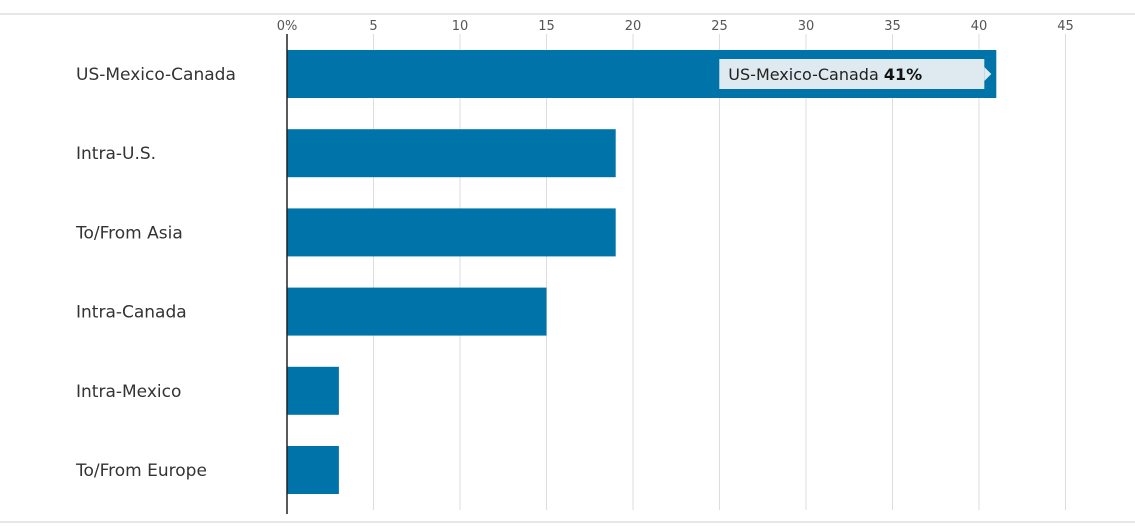 The height and width of the screenshot is (529, 1135). I want to click on bar-intra-mexico, so click(313, 390).